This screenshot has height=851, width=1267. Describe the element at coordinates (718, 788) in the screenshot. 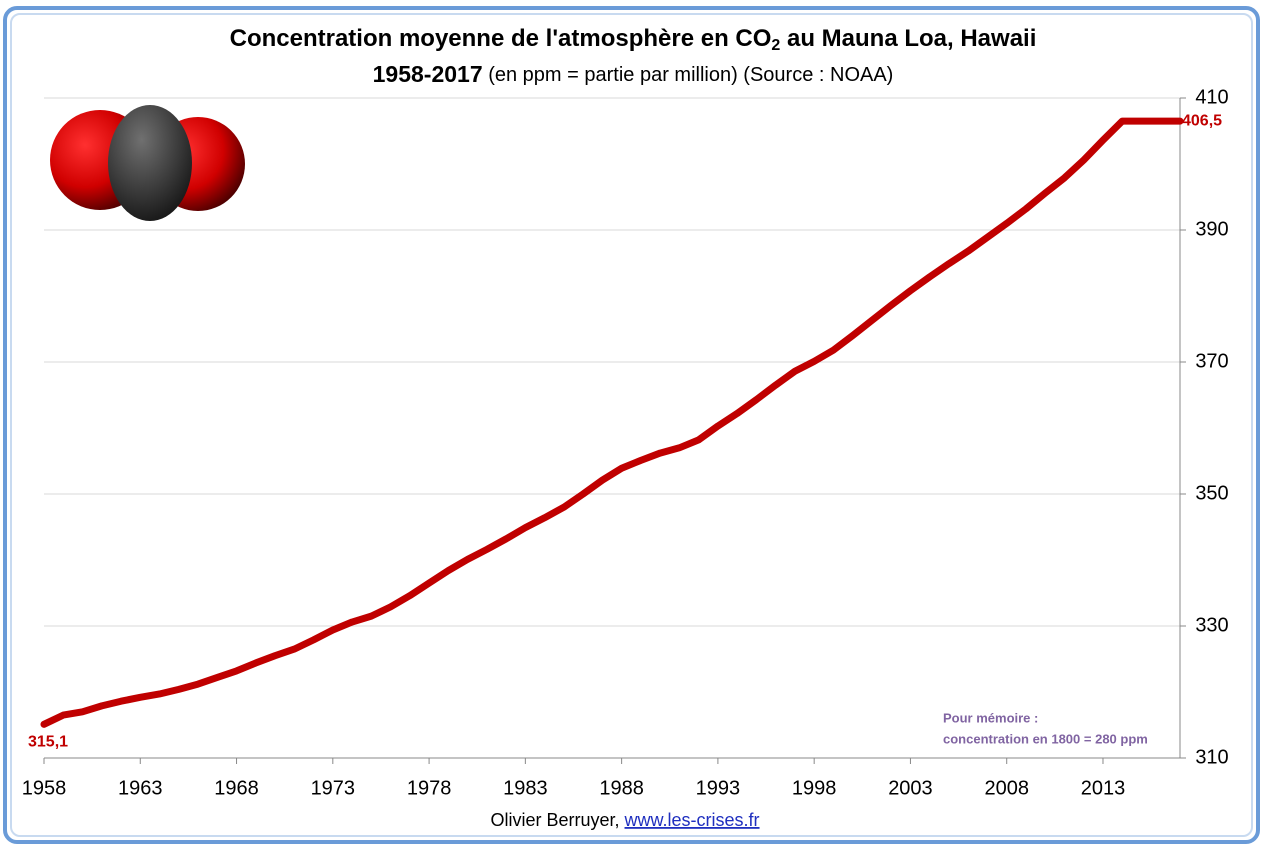

I see `x-tick-label: 1993` at that location.